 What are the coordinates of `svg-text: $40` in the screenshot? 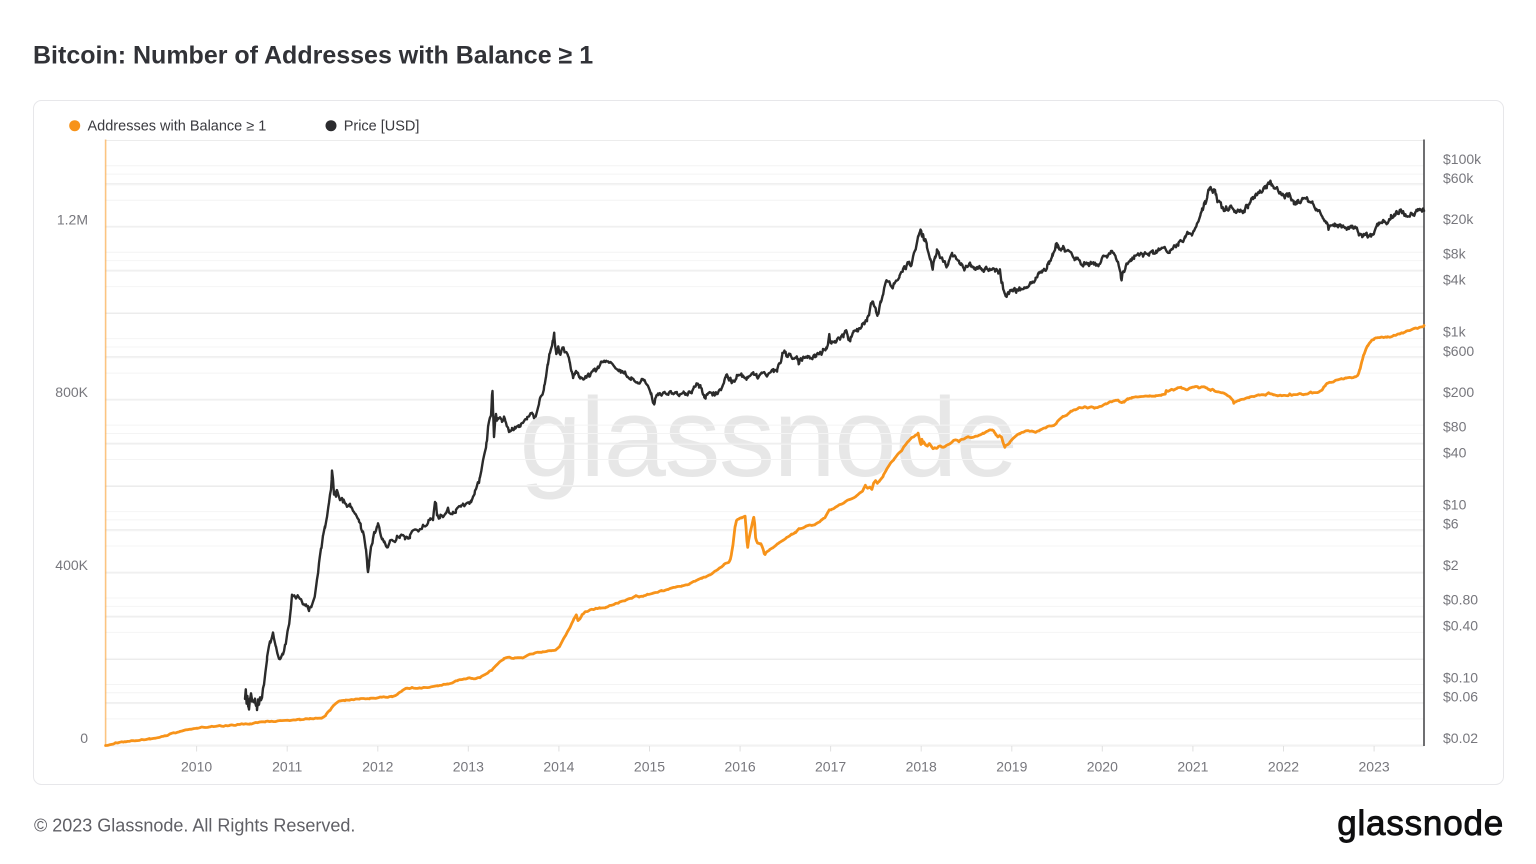 It's located at (1455, 453).